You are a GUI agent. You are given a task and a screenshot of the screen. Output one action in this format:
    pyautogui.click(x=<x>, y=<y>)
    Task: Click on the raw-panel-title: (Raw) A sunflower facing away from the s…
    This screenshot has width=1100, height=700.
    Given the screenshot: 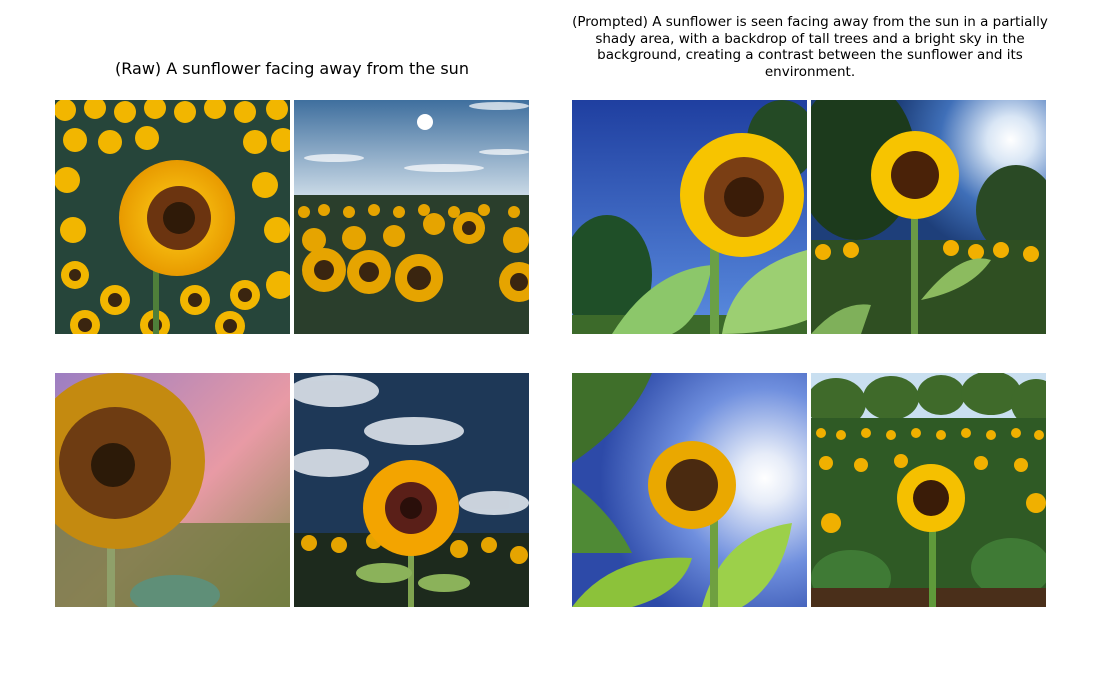 What is the action you would take?
    pyautogui.click(x=292, y=68)
    